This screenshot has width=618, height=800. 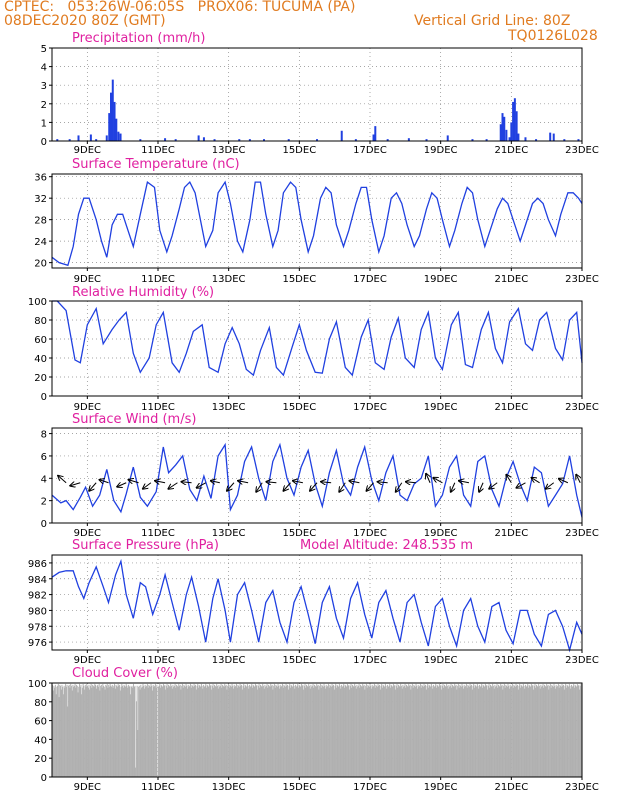 I want to click on cloud-ytick-label: 40, so click(x=40, y=740).